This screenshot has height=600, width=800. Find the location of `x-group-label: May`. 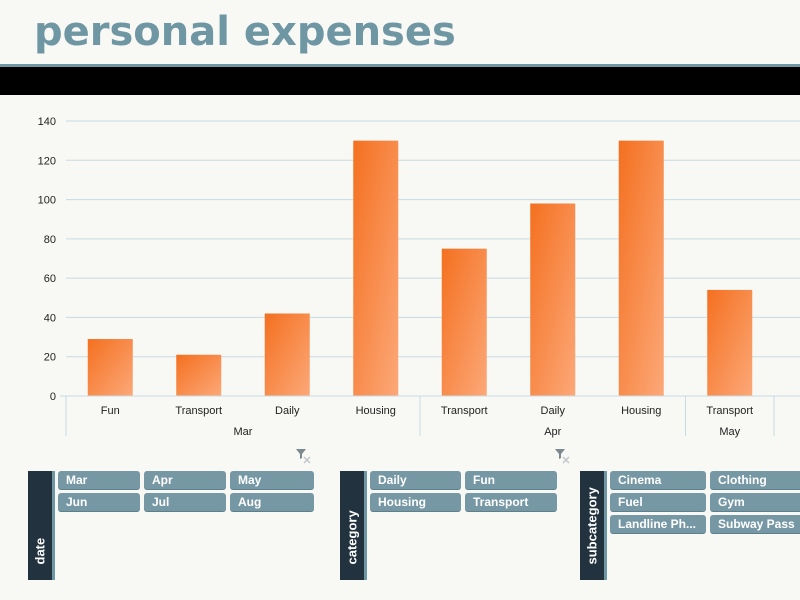

x-group-label: May is located at coordinates (729, 432).